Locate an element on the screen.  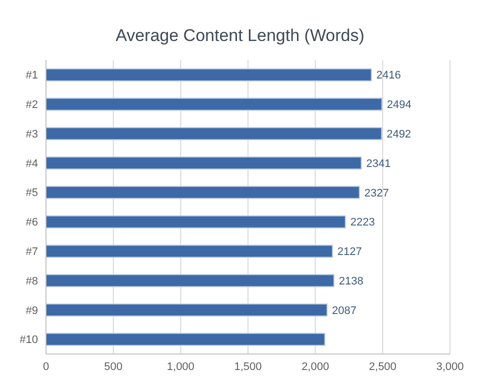
data-label: 2087 is located at coordinates (344, 310).